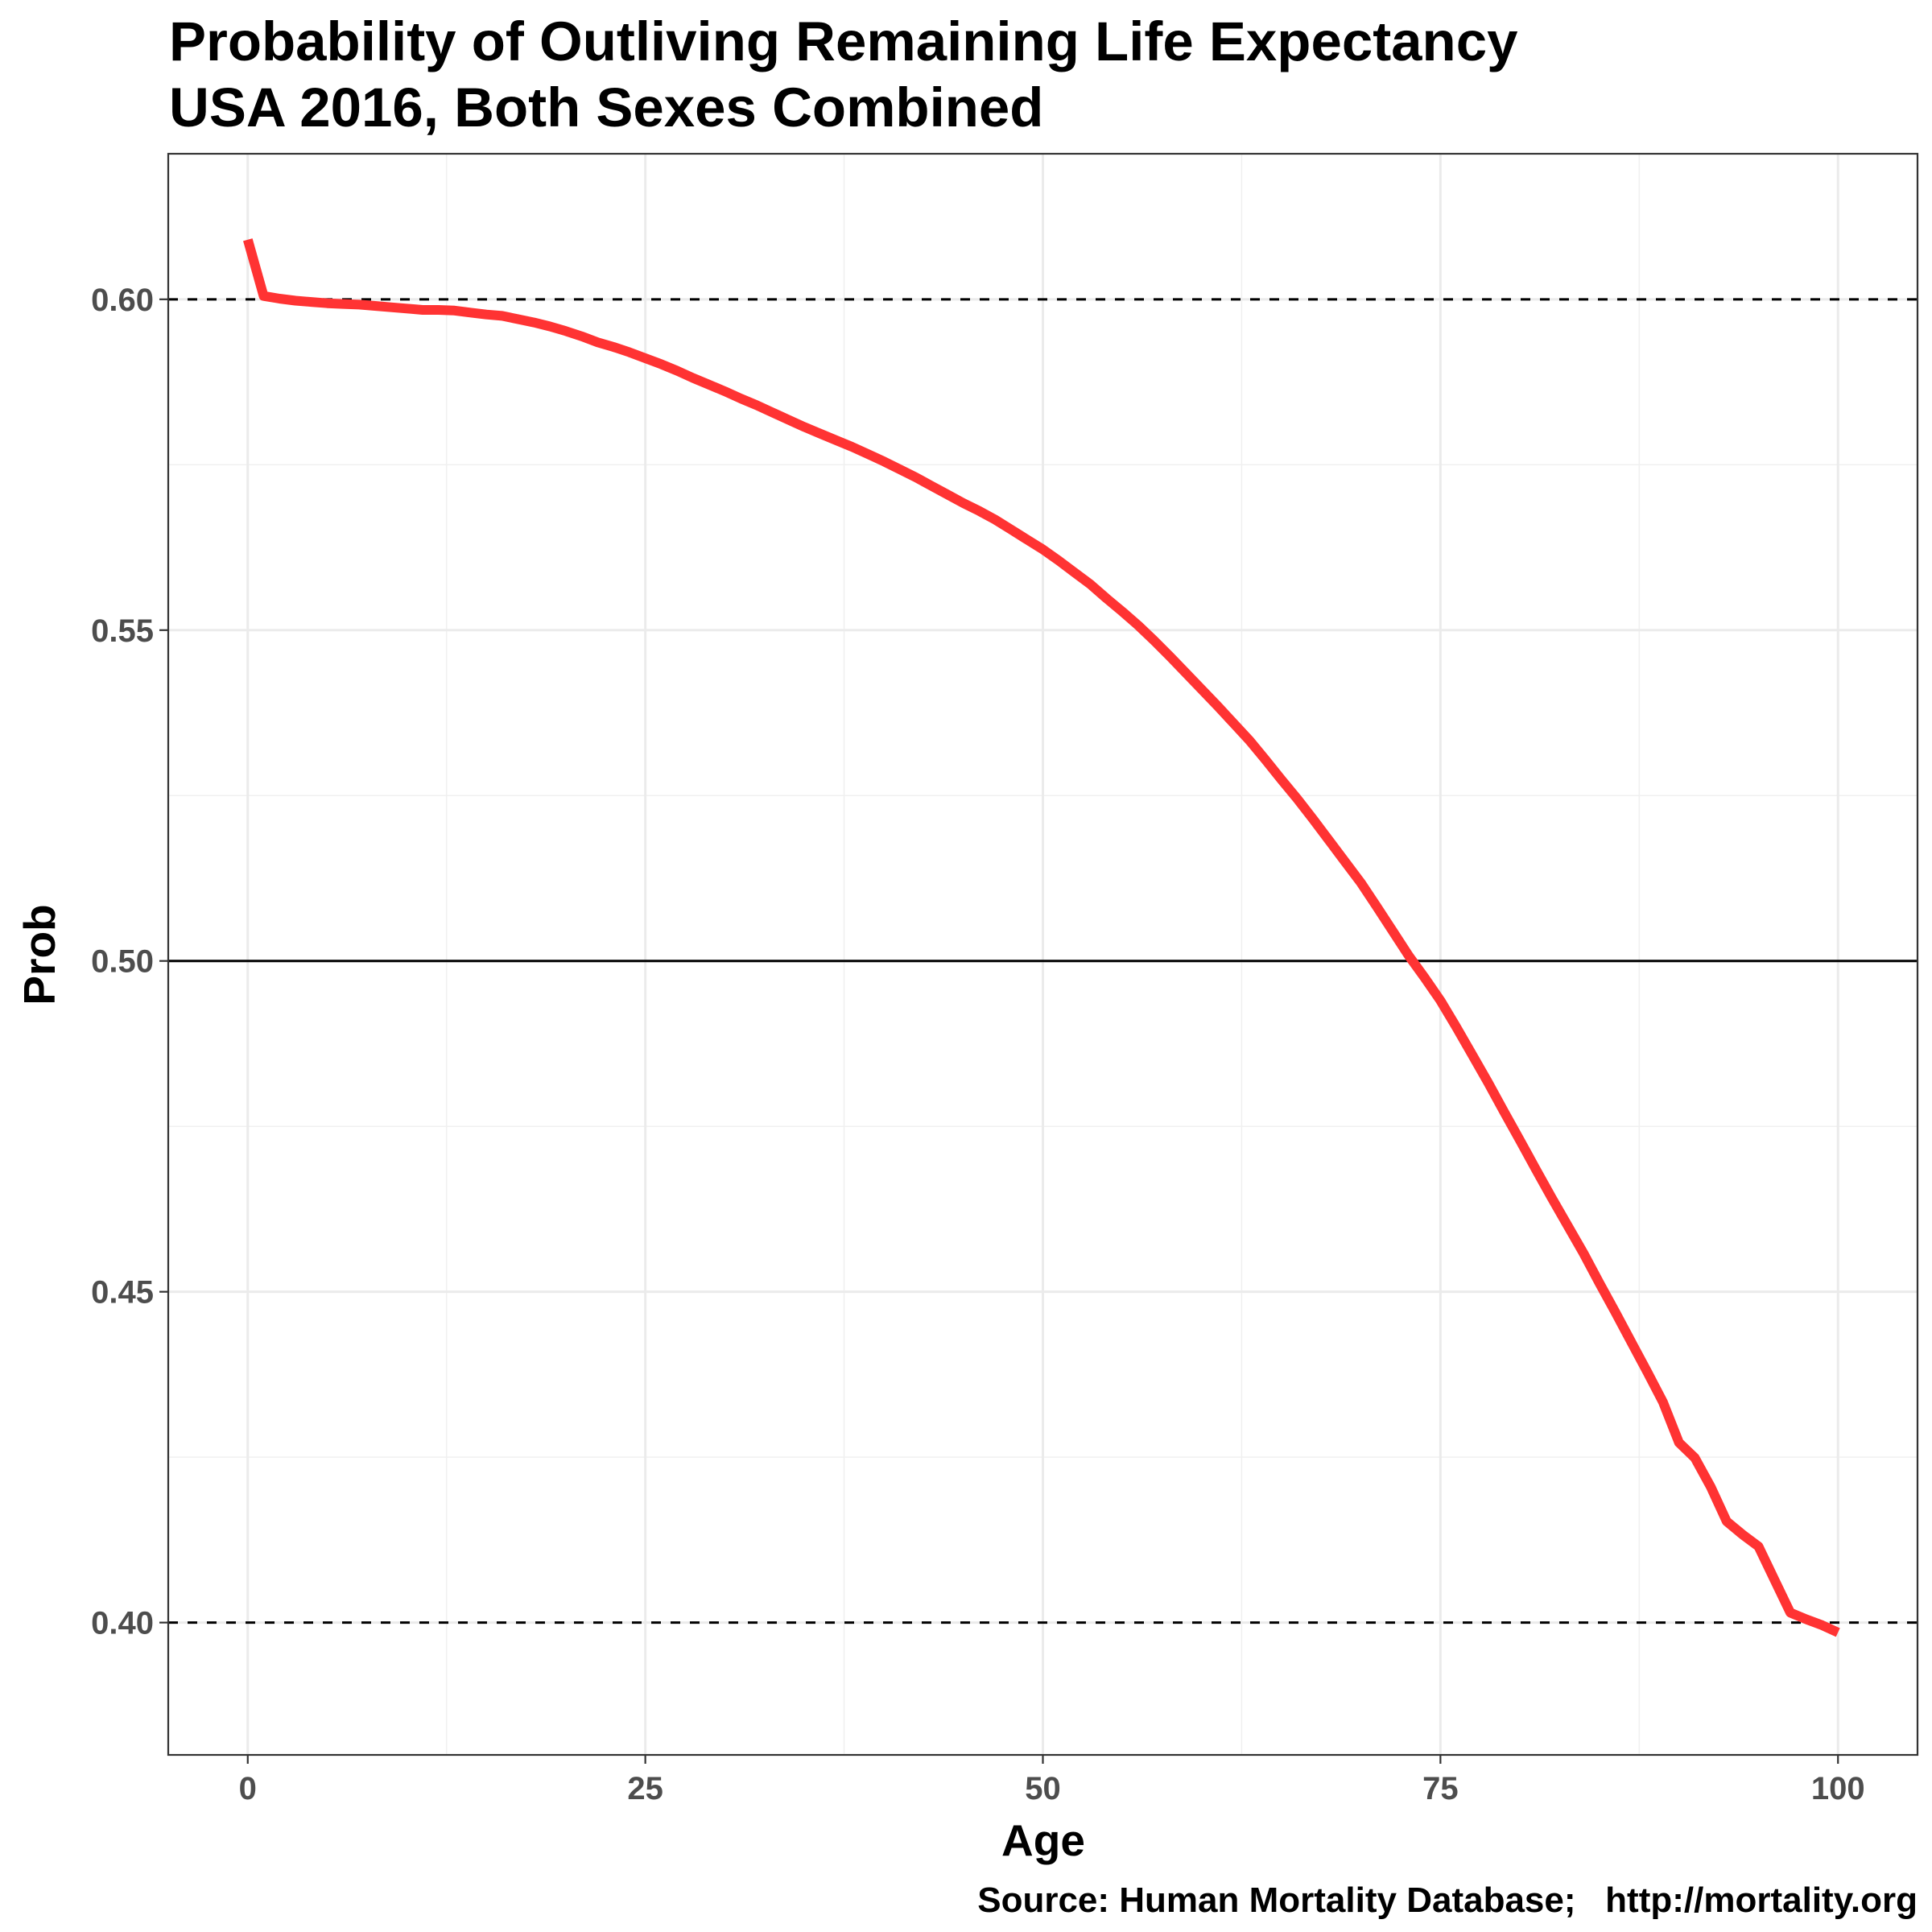 This screenshot has width=1932, height=1932. I want to click on chart-subtitle: USA 2016, Both Sexes Combined, so click(606, 107).